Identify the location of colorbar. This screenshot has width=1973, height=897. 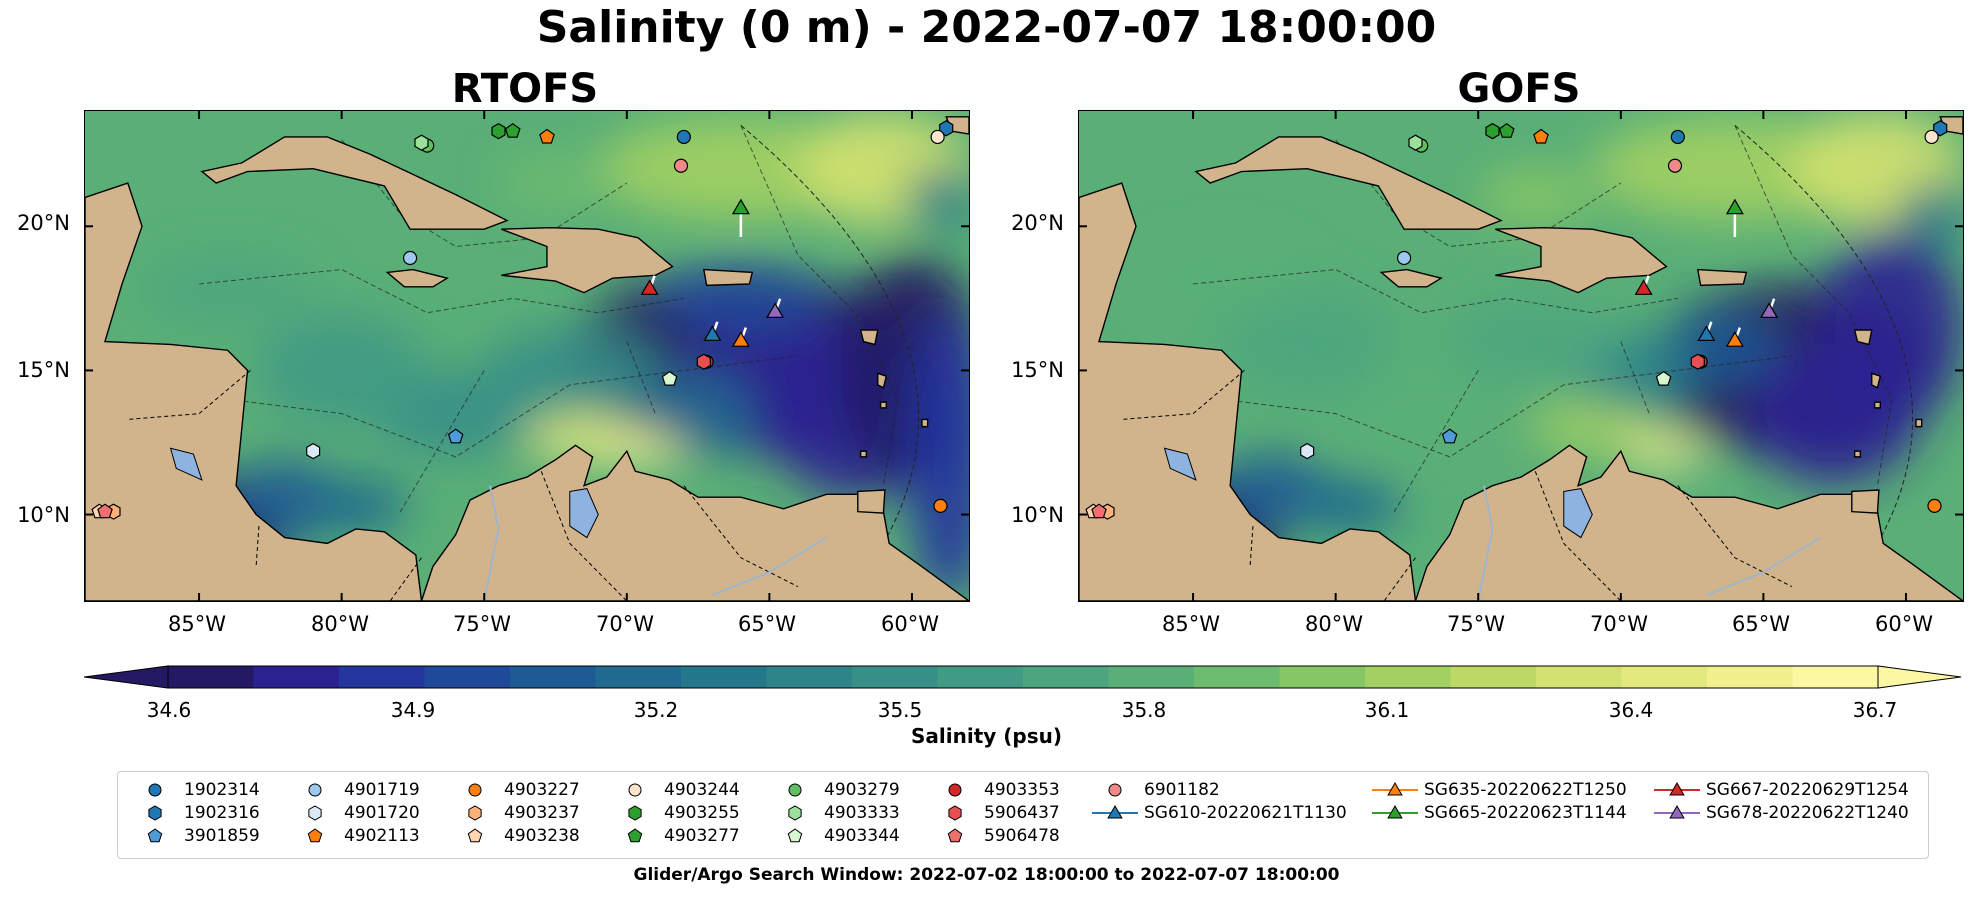
(1023, 677).